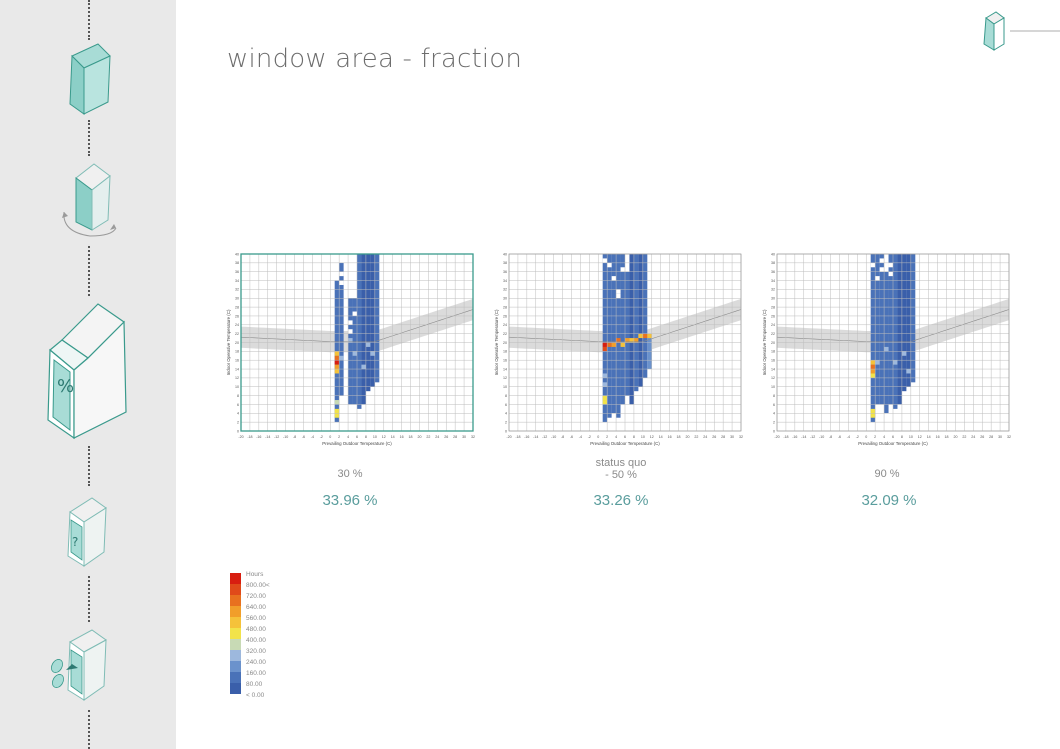 This screenshot has width=1060, height=749. Describe the element at coordinates (89, 371) in the screenshot. I see `window-percent-icon: %` at that location.